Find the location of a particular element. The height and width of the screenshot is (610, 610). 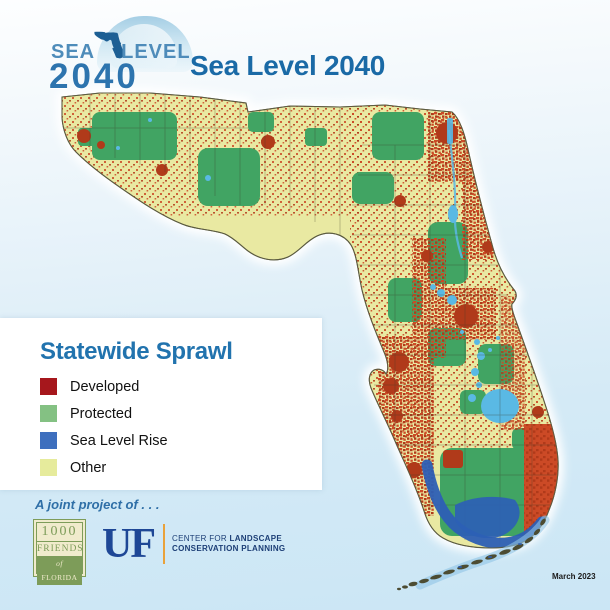

other-swatch is located at coordinates (48, 467).